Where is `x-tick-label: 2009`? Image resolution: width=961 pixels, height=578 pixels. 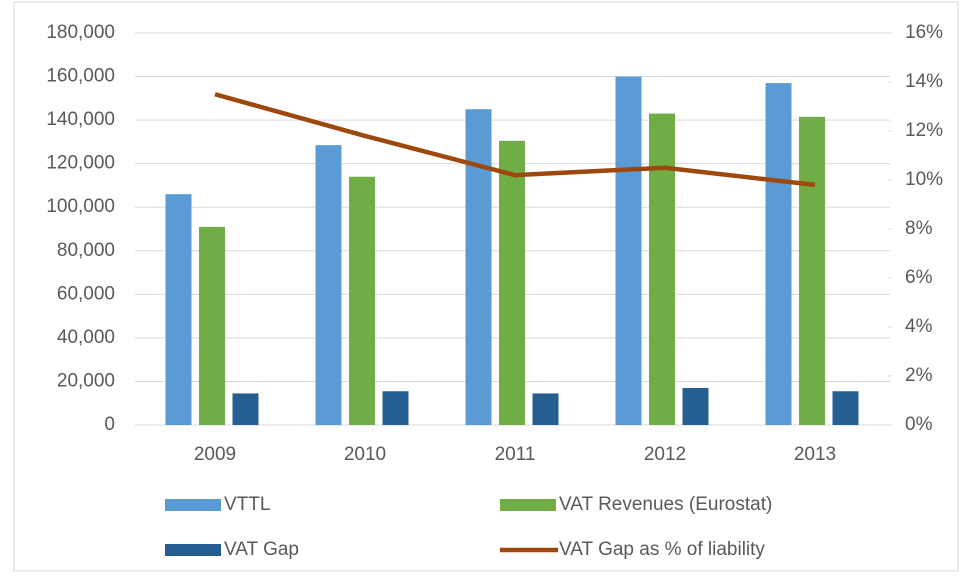
x-tick-label: 2009 is located at coordinates (215, 454).